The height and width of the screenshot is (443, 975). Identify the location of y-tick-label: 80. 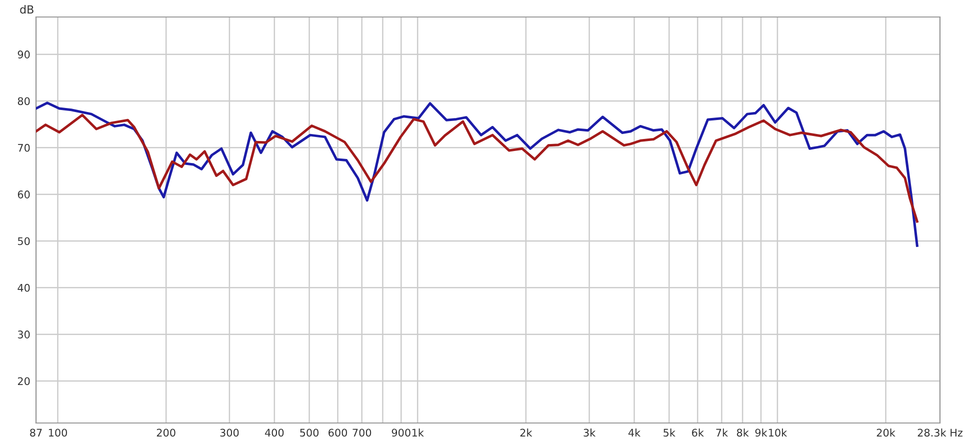
(24, 101).